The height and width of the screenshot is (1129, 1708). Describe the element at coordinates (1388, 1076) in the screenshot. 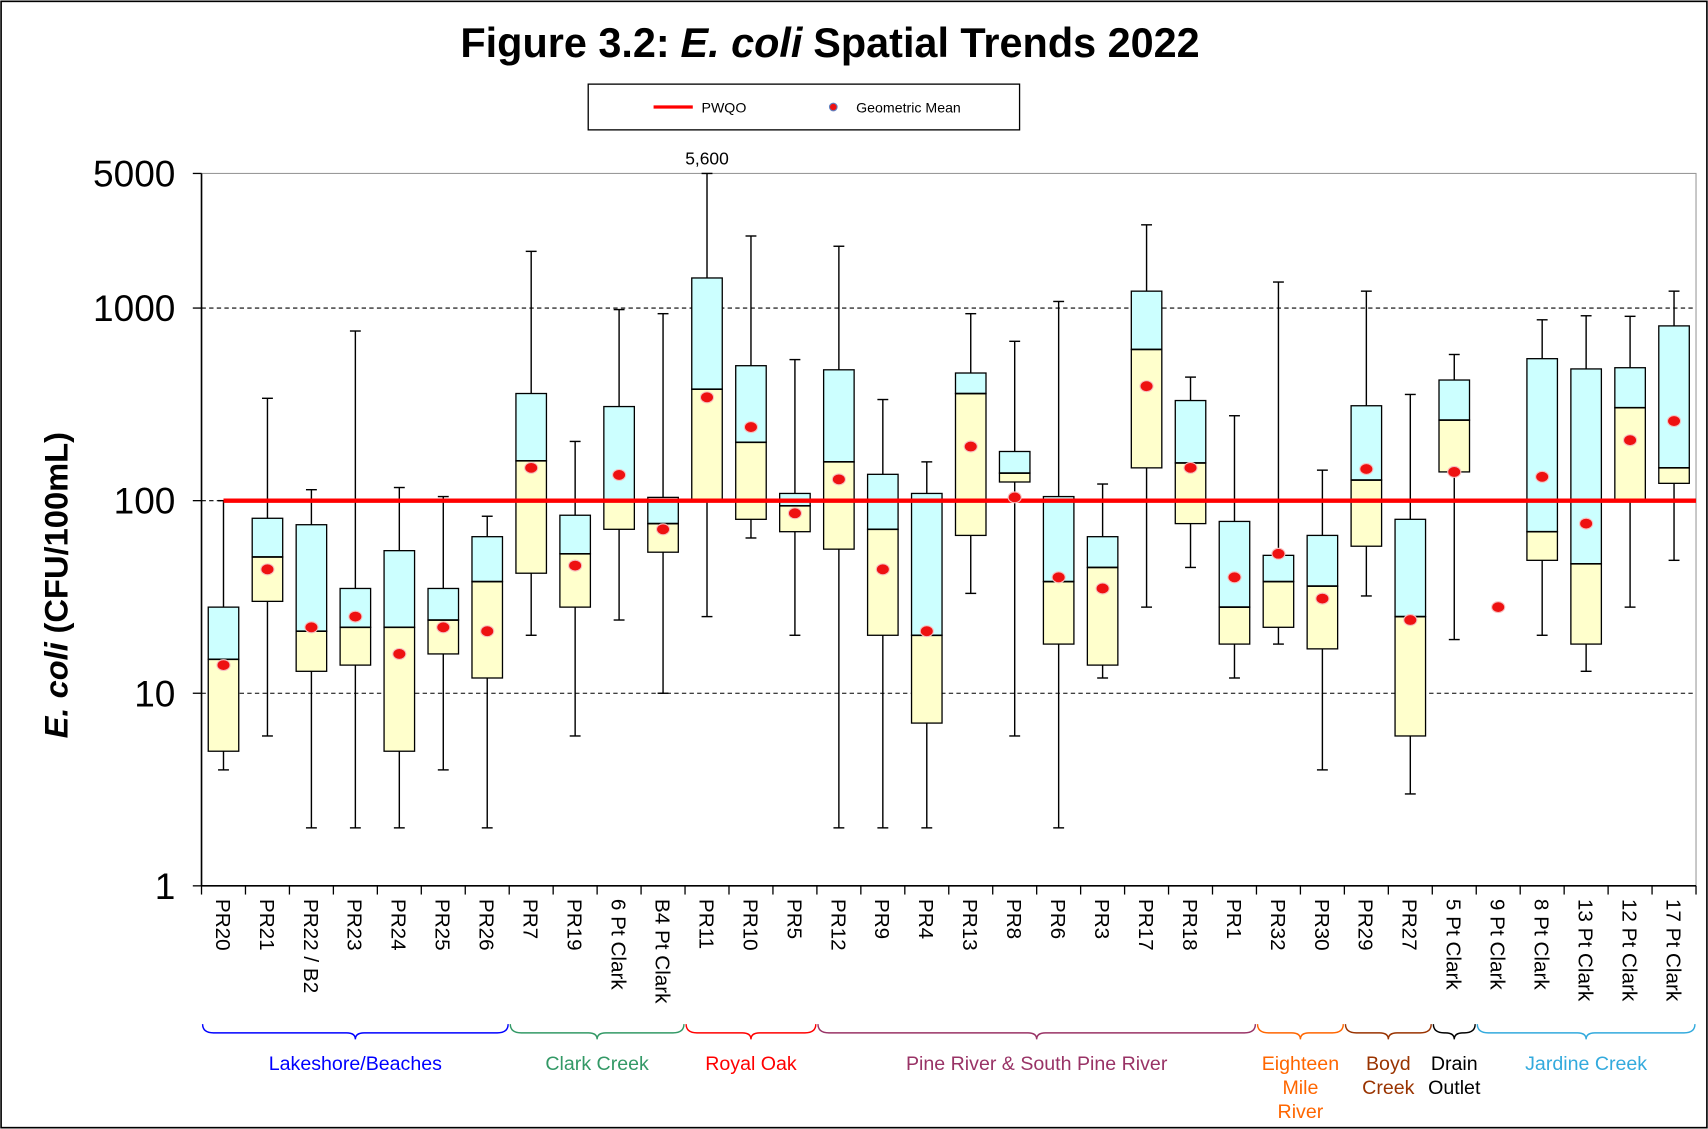

I see `group-label: Boyd Creek` at that location.